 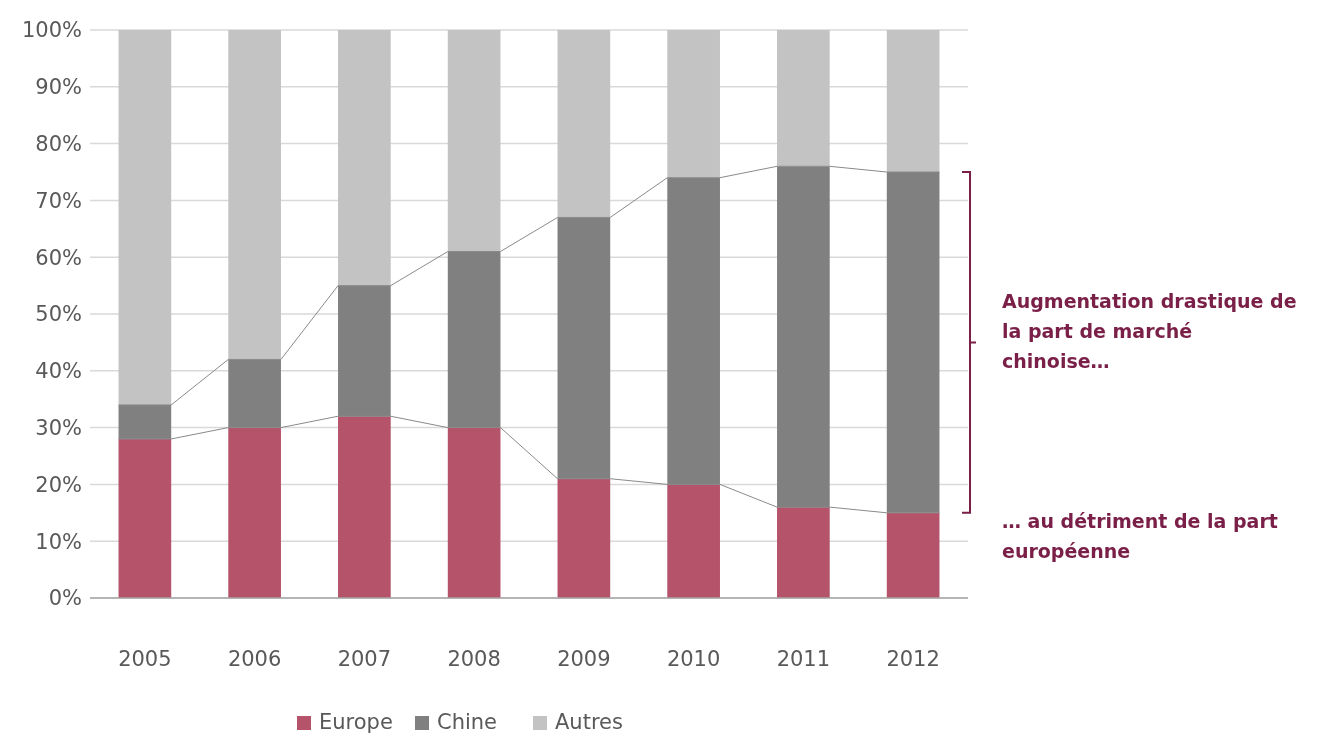 What do you see at coordinates (58, 87) in the screenshot?
I see `y-tick-label: 90%` at bounding box center [58, 87].